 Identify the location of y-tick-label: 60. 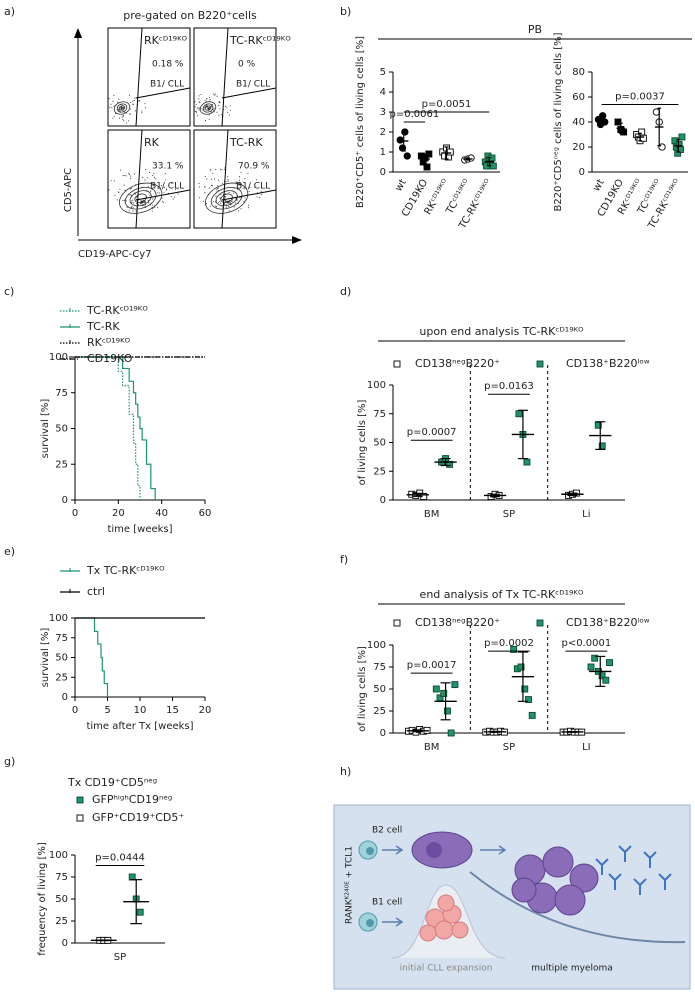
(578, 97).